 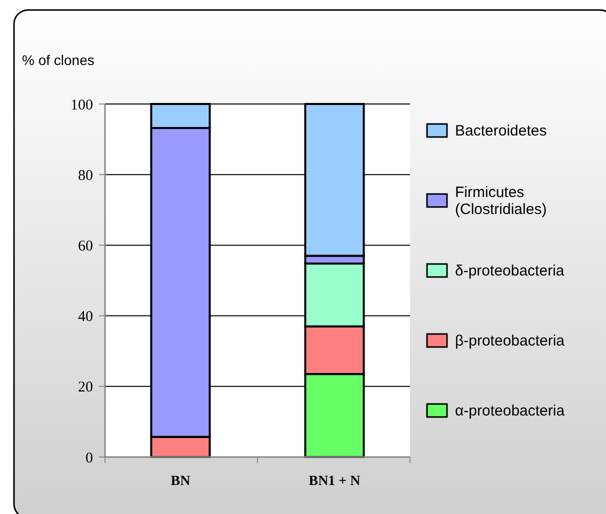 I want to click on y-tick-label: 100, so click(x=81, y=105).